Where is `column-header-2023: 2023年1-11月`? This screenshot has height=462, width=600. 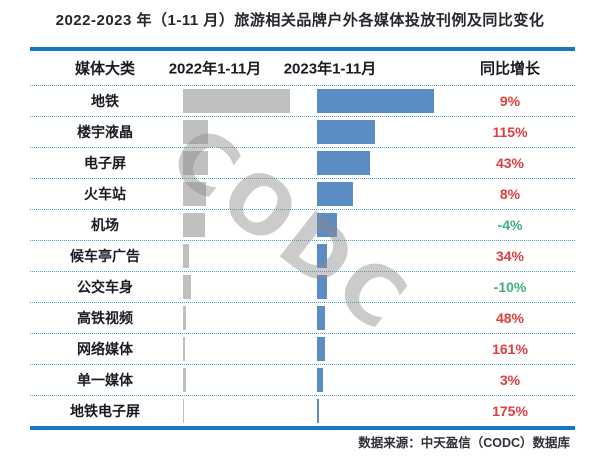 column-header-2023: 2023年1-11月 is located at coordinates (330, 69).